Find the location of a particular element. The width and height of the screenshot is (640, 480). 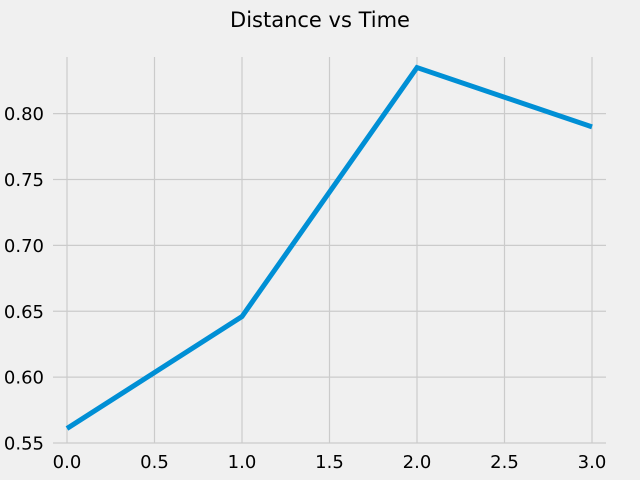

x-tick-label: 3.0 is located at coordinates (592, 462).